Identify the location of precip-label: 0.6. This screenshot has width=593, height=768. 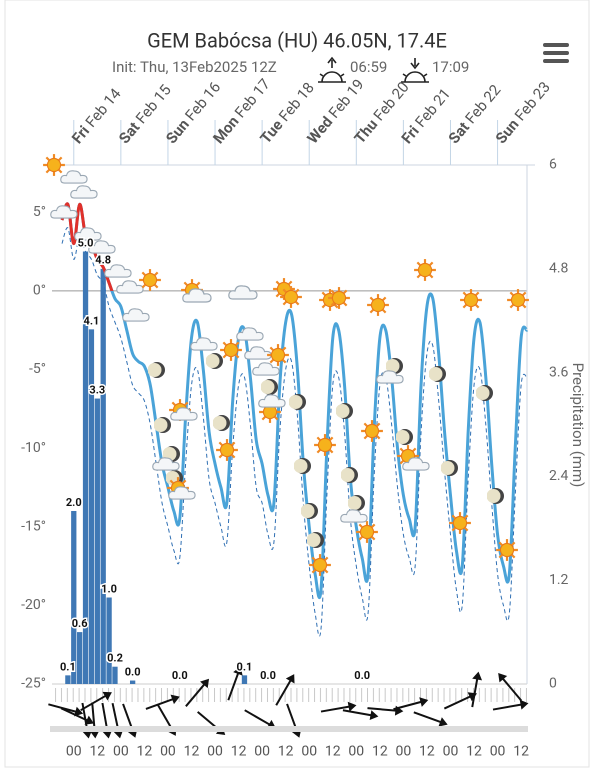
(80, 623).